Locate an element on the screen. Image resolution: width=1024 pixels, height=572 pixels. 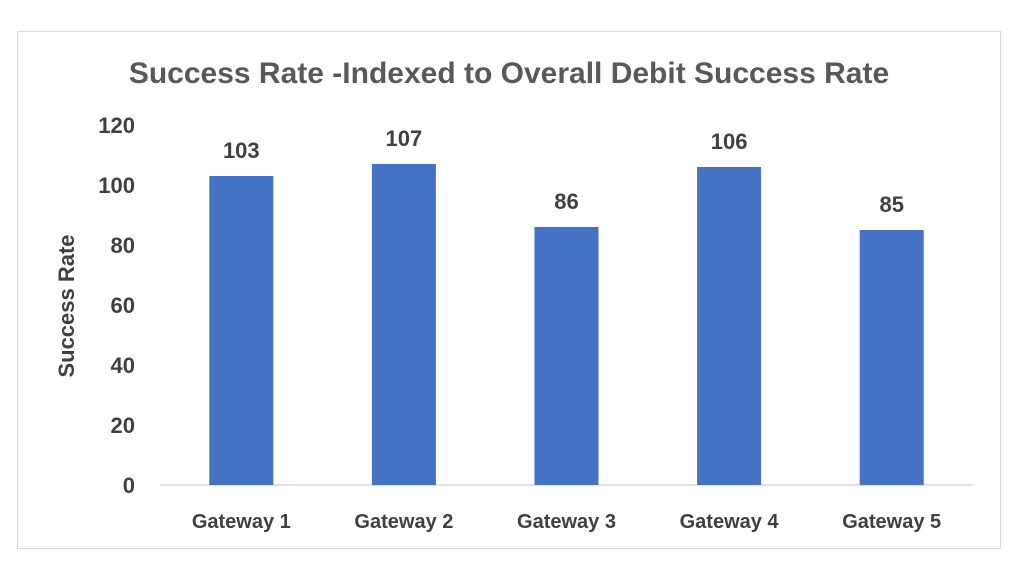
y-tick-label: 40 is located at coordinates (123, 365).